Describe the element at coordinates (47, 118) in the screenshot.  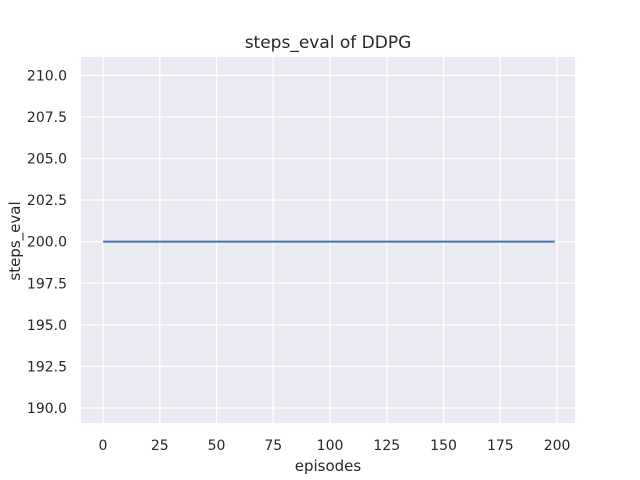
I see `y-tick-label: 207.5` at that location.